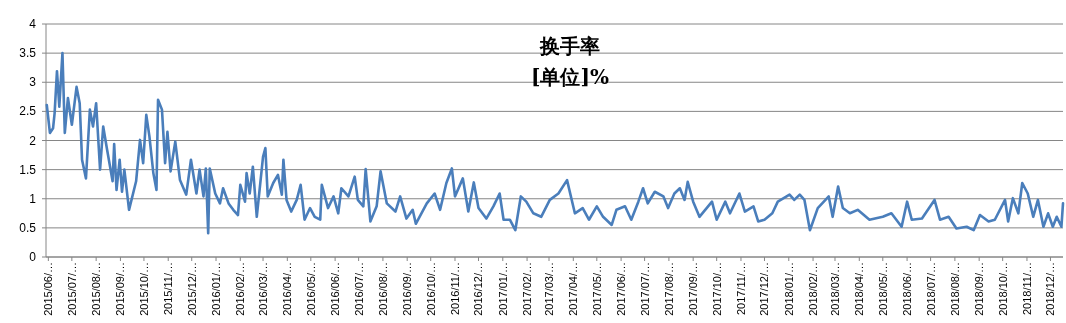  Describe the element at coordinates (33, 198) in the screenshot. I see `y-tick-label: 1` at that location.